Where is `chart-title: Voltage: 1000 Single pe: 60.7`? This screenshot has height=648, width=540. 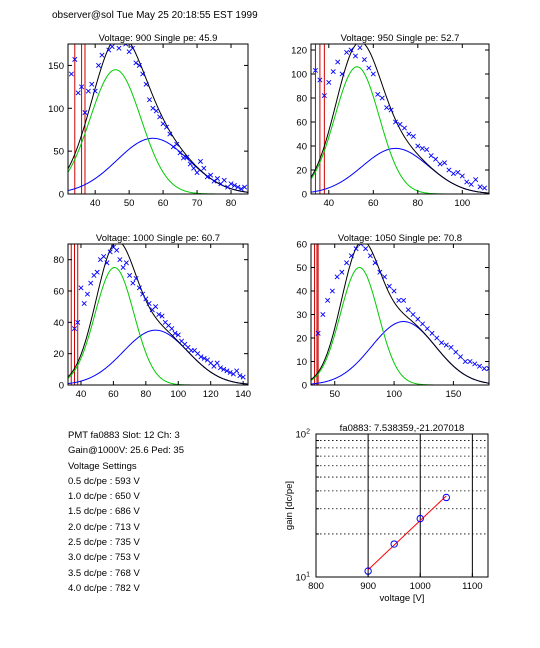
chart-title: Voltage: 1000 Single pe: 60.7 is located at coordinates (158, 238).